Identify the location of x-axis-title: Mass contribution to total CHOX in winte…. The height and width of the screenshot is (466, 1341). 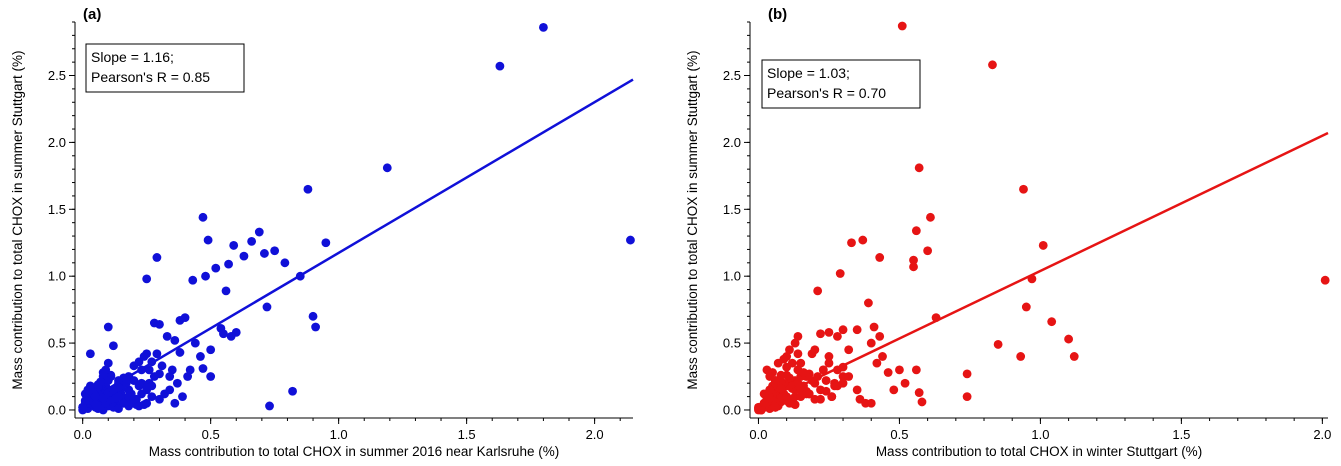
(1039, 451).